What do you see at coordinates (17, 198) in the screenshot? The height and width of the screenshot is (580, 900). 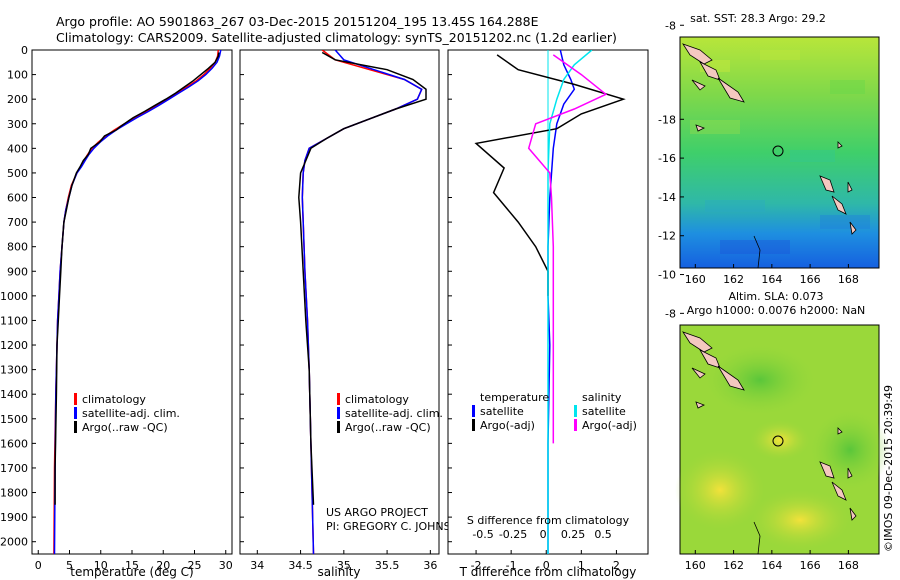 I see `depth-tick-label: 600` at bounding box center [17, 198].